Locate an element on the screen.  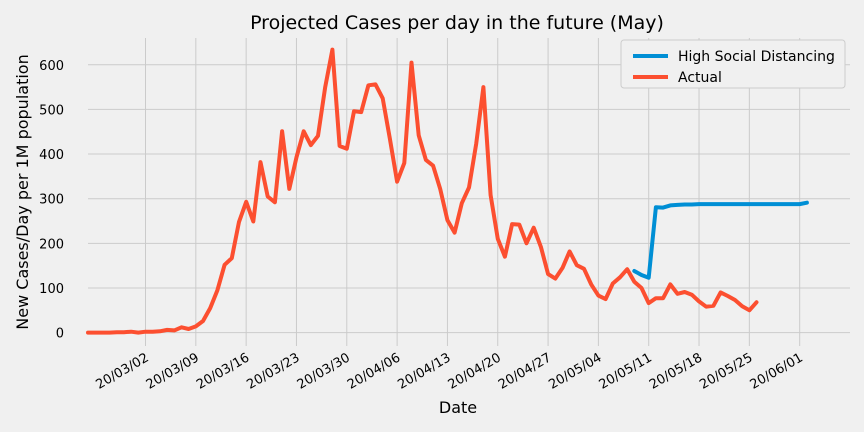
y-tick-label: 400 is located at coordinates (51, 155).